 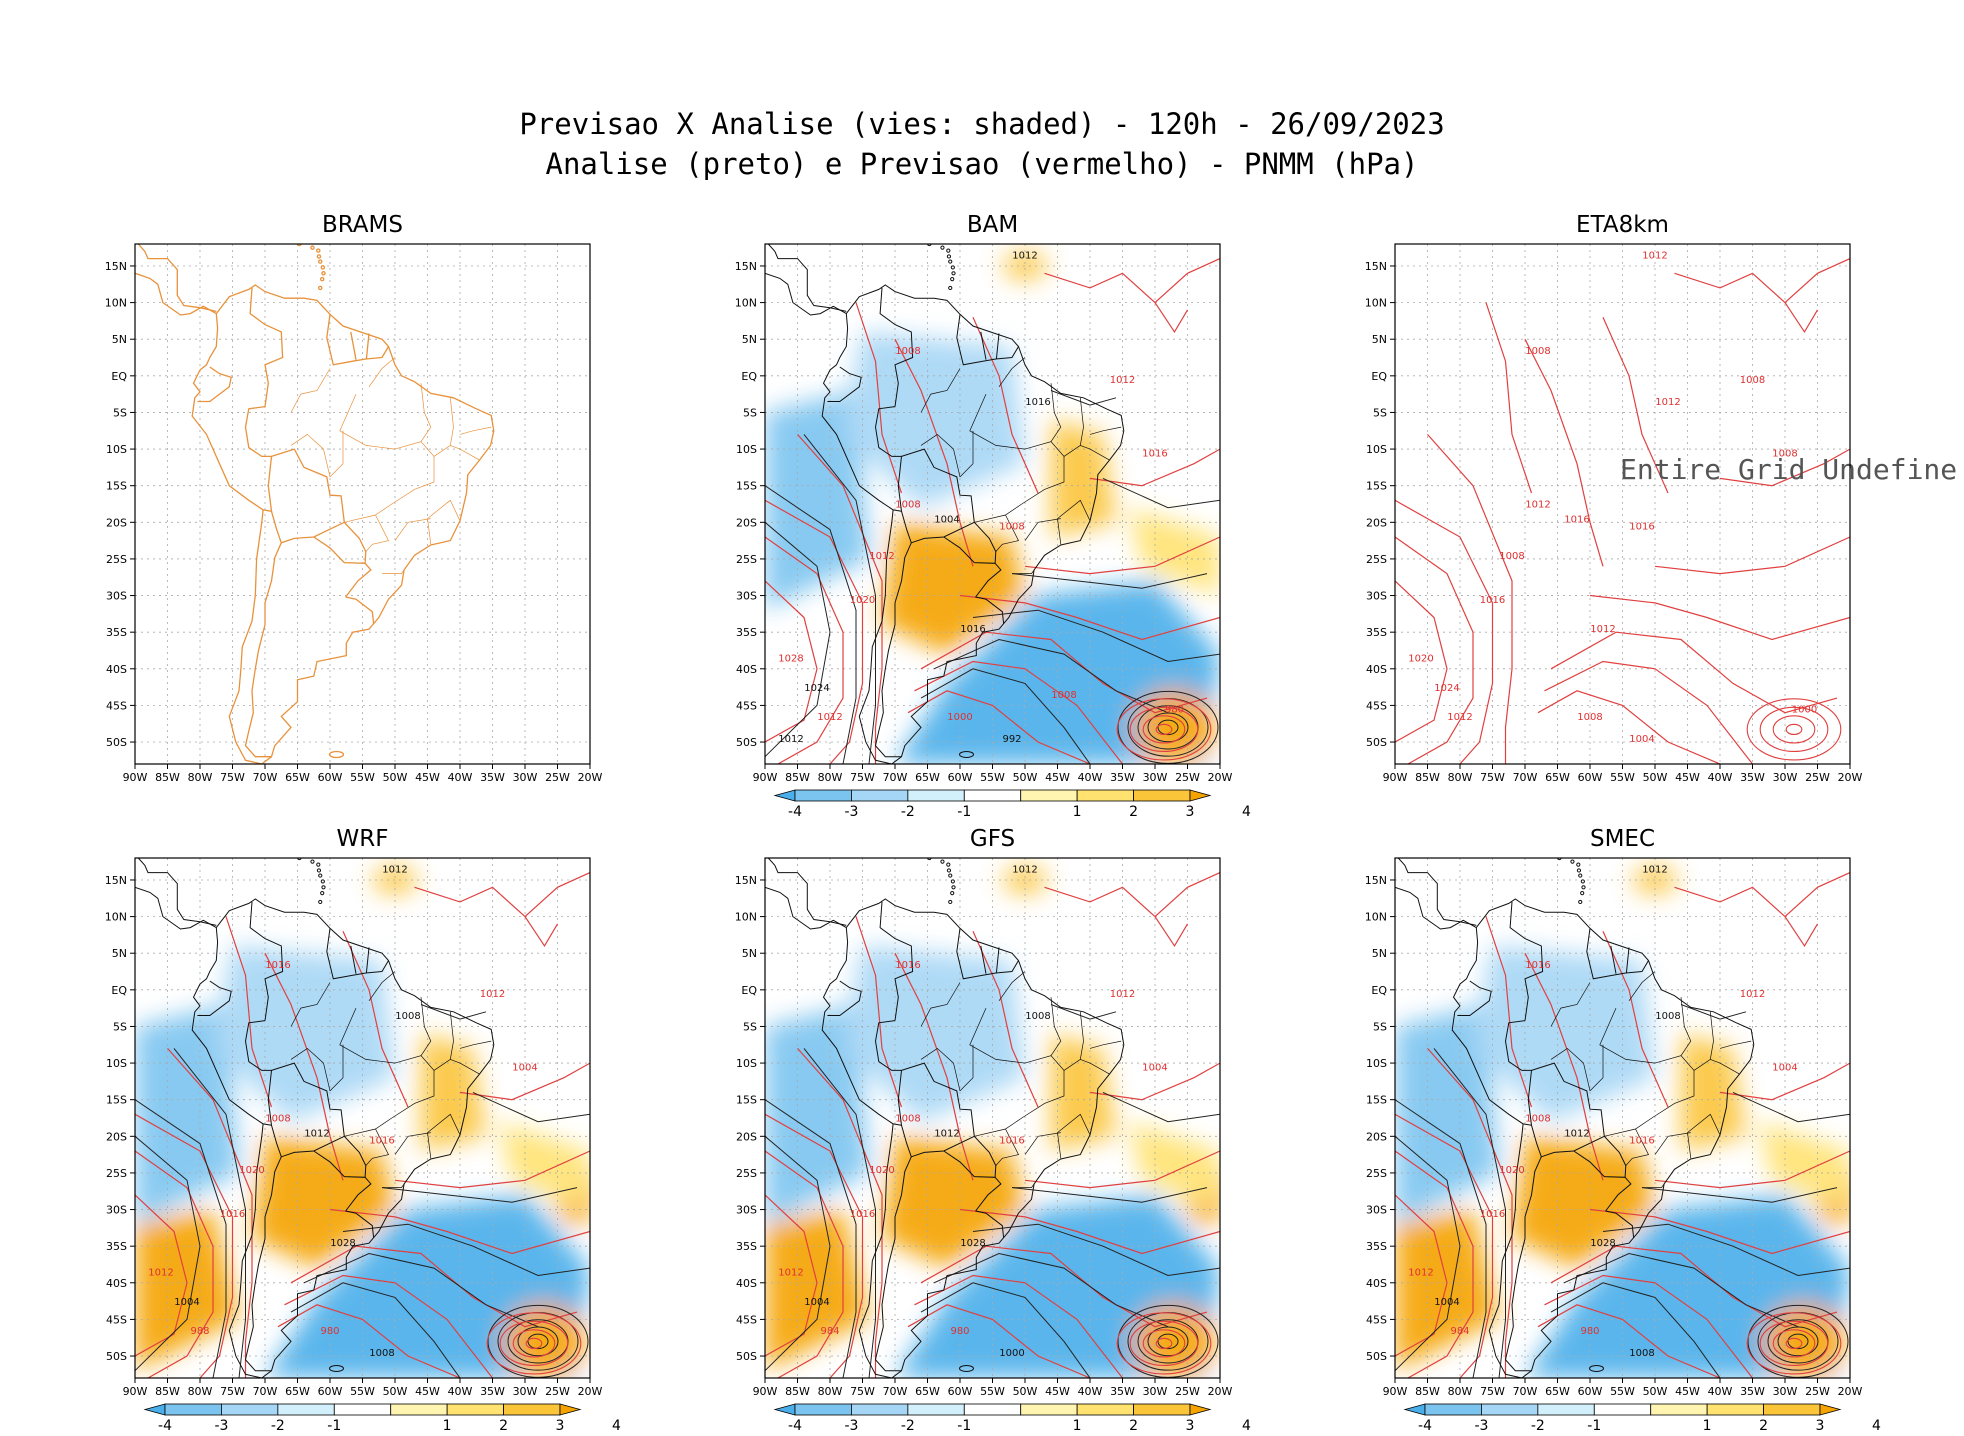 What do you see at coordinates (492, 1391) in the screenshot?
I see `lon-tick-label: 35W` at bounding box center [492, 1391].